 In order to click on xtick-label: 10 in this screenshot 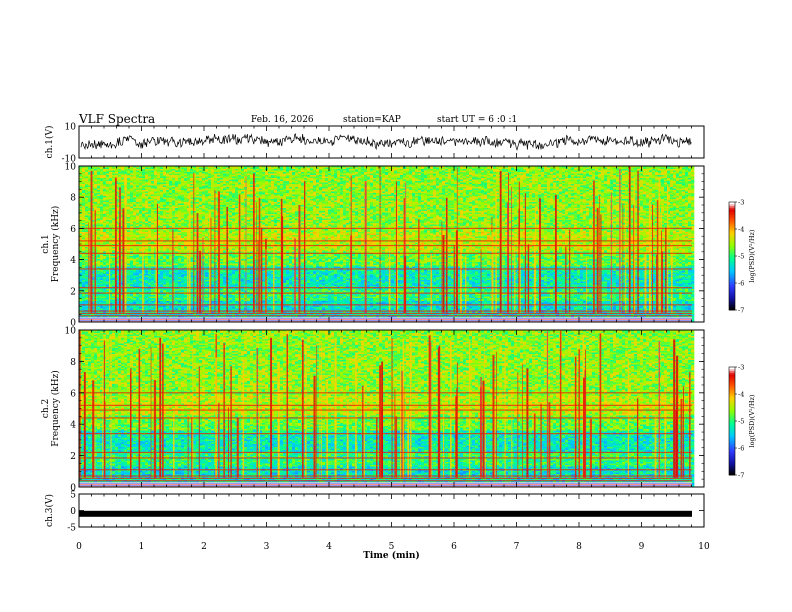, I will do `click(704, 547)`.